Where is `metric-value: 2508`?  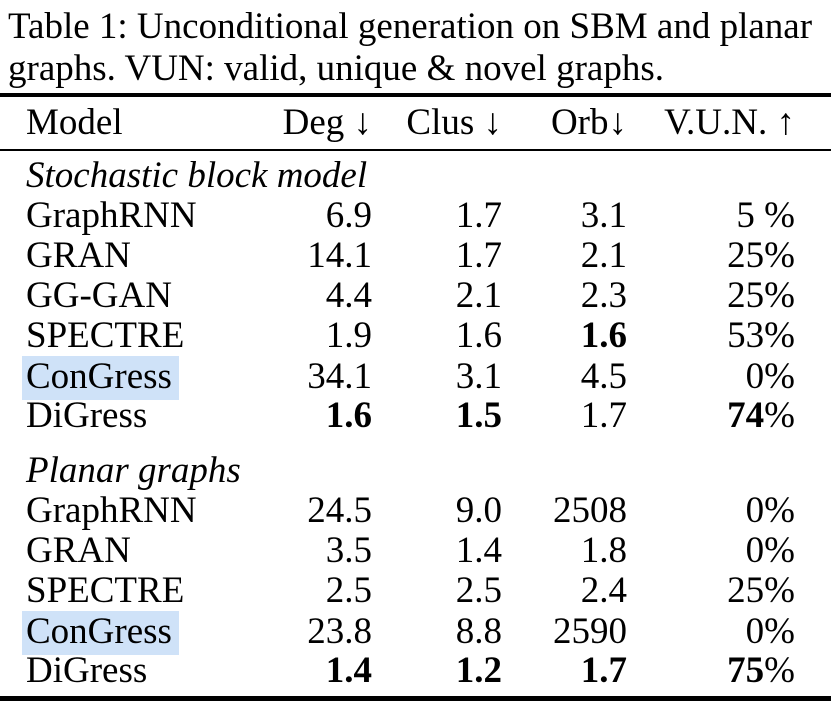
metric-value: 2508 is located at coordinates (590, 510).